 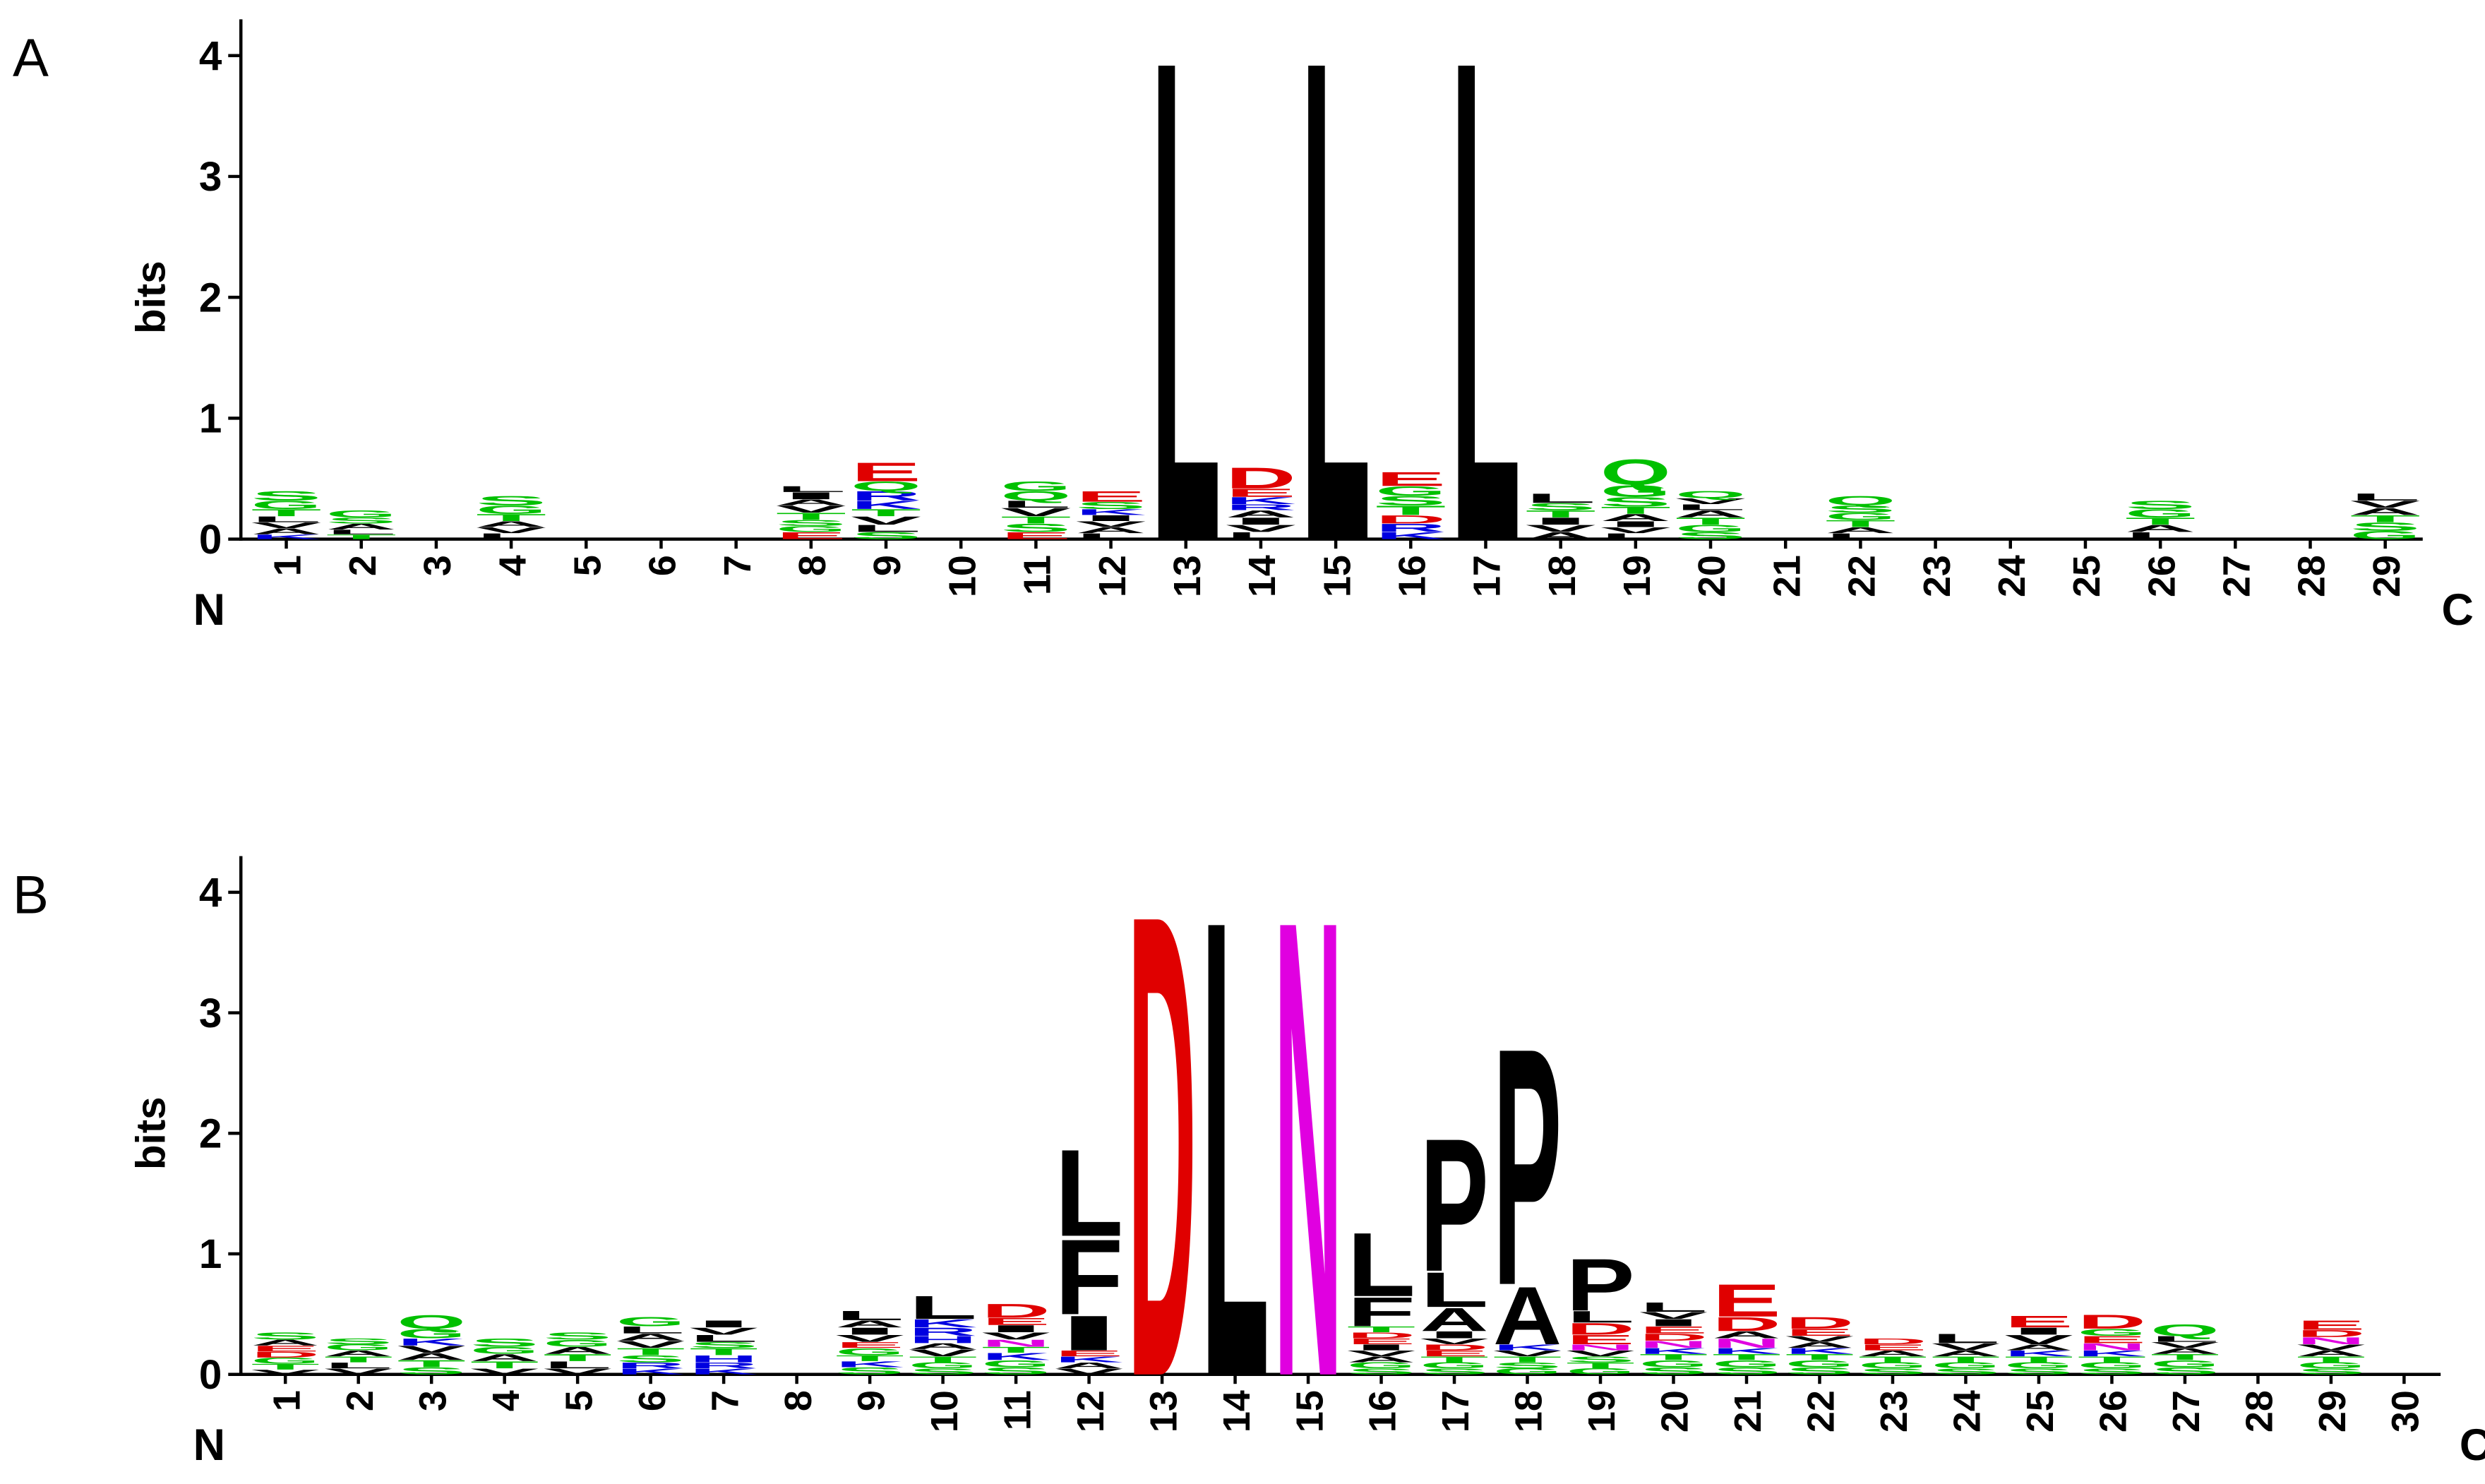 I want to click on x-tick-label: 18, so click(x=1529, y=1411).